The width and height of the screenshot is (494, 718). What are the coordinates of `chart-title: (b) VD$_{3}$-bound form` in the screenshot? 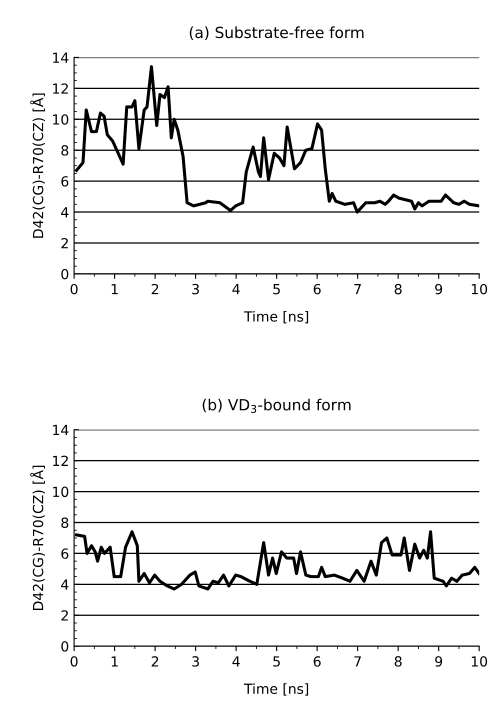 It's located at (276, 405).